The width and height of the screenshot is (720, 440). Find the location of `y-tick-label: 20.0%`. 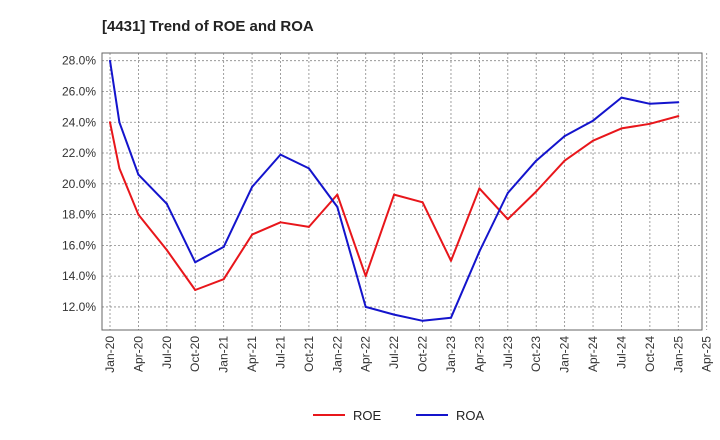

y-tick-label: 20.0% is located at coordinates (79, 184).